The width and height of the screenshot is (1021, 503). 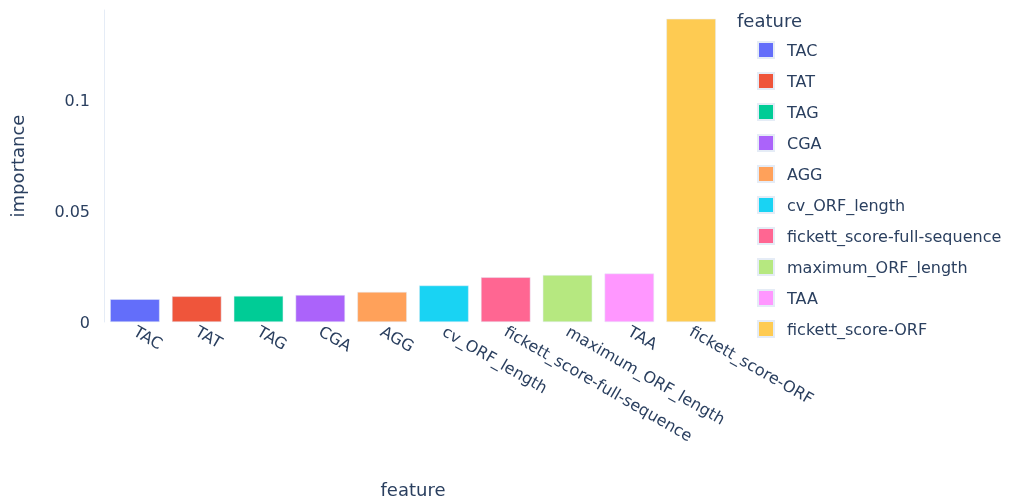 I want to click on legend-label: TAG, so click(x=802, y=112).